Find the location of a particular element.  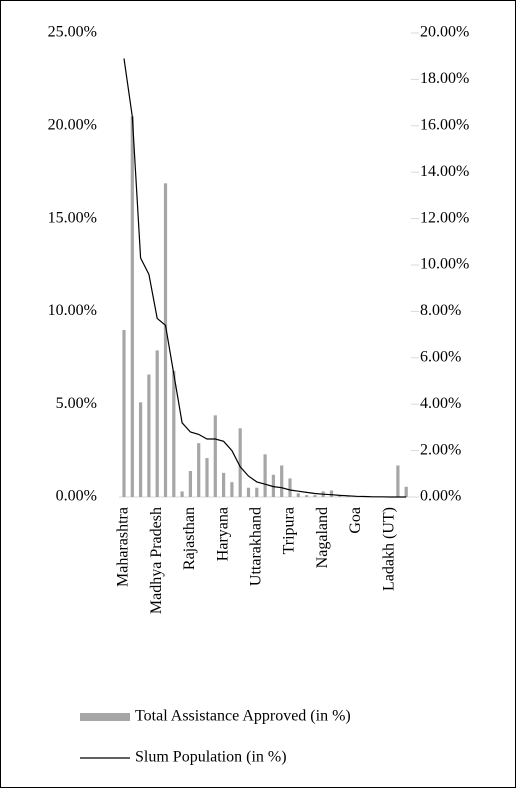

y-tick-label: 10.00% is located at coordinates (72, 310).